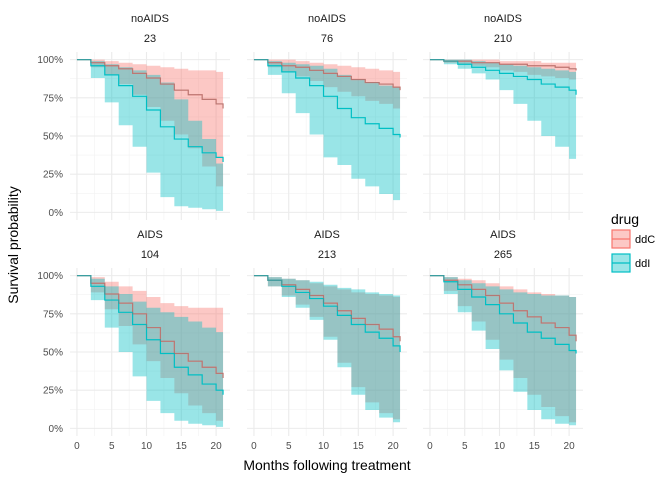 The image size is (672, 480). Describe the element at coordinates (503, 255) in the screenshot. I see `facet-col-label: 265` at that location.